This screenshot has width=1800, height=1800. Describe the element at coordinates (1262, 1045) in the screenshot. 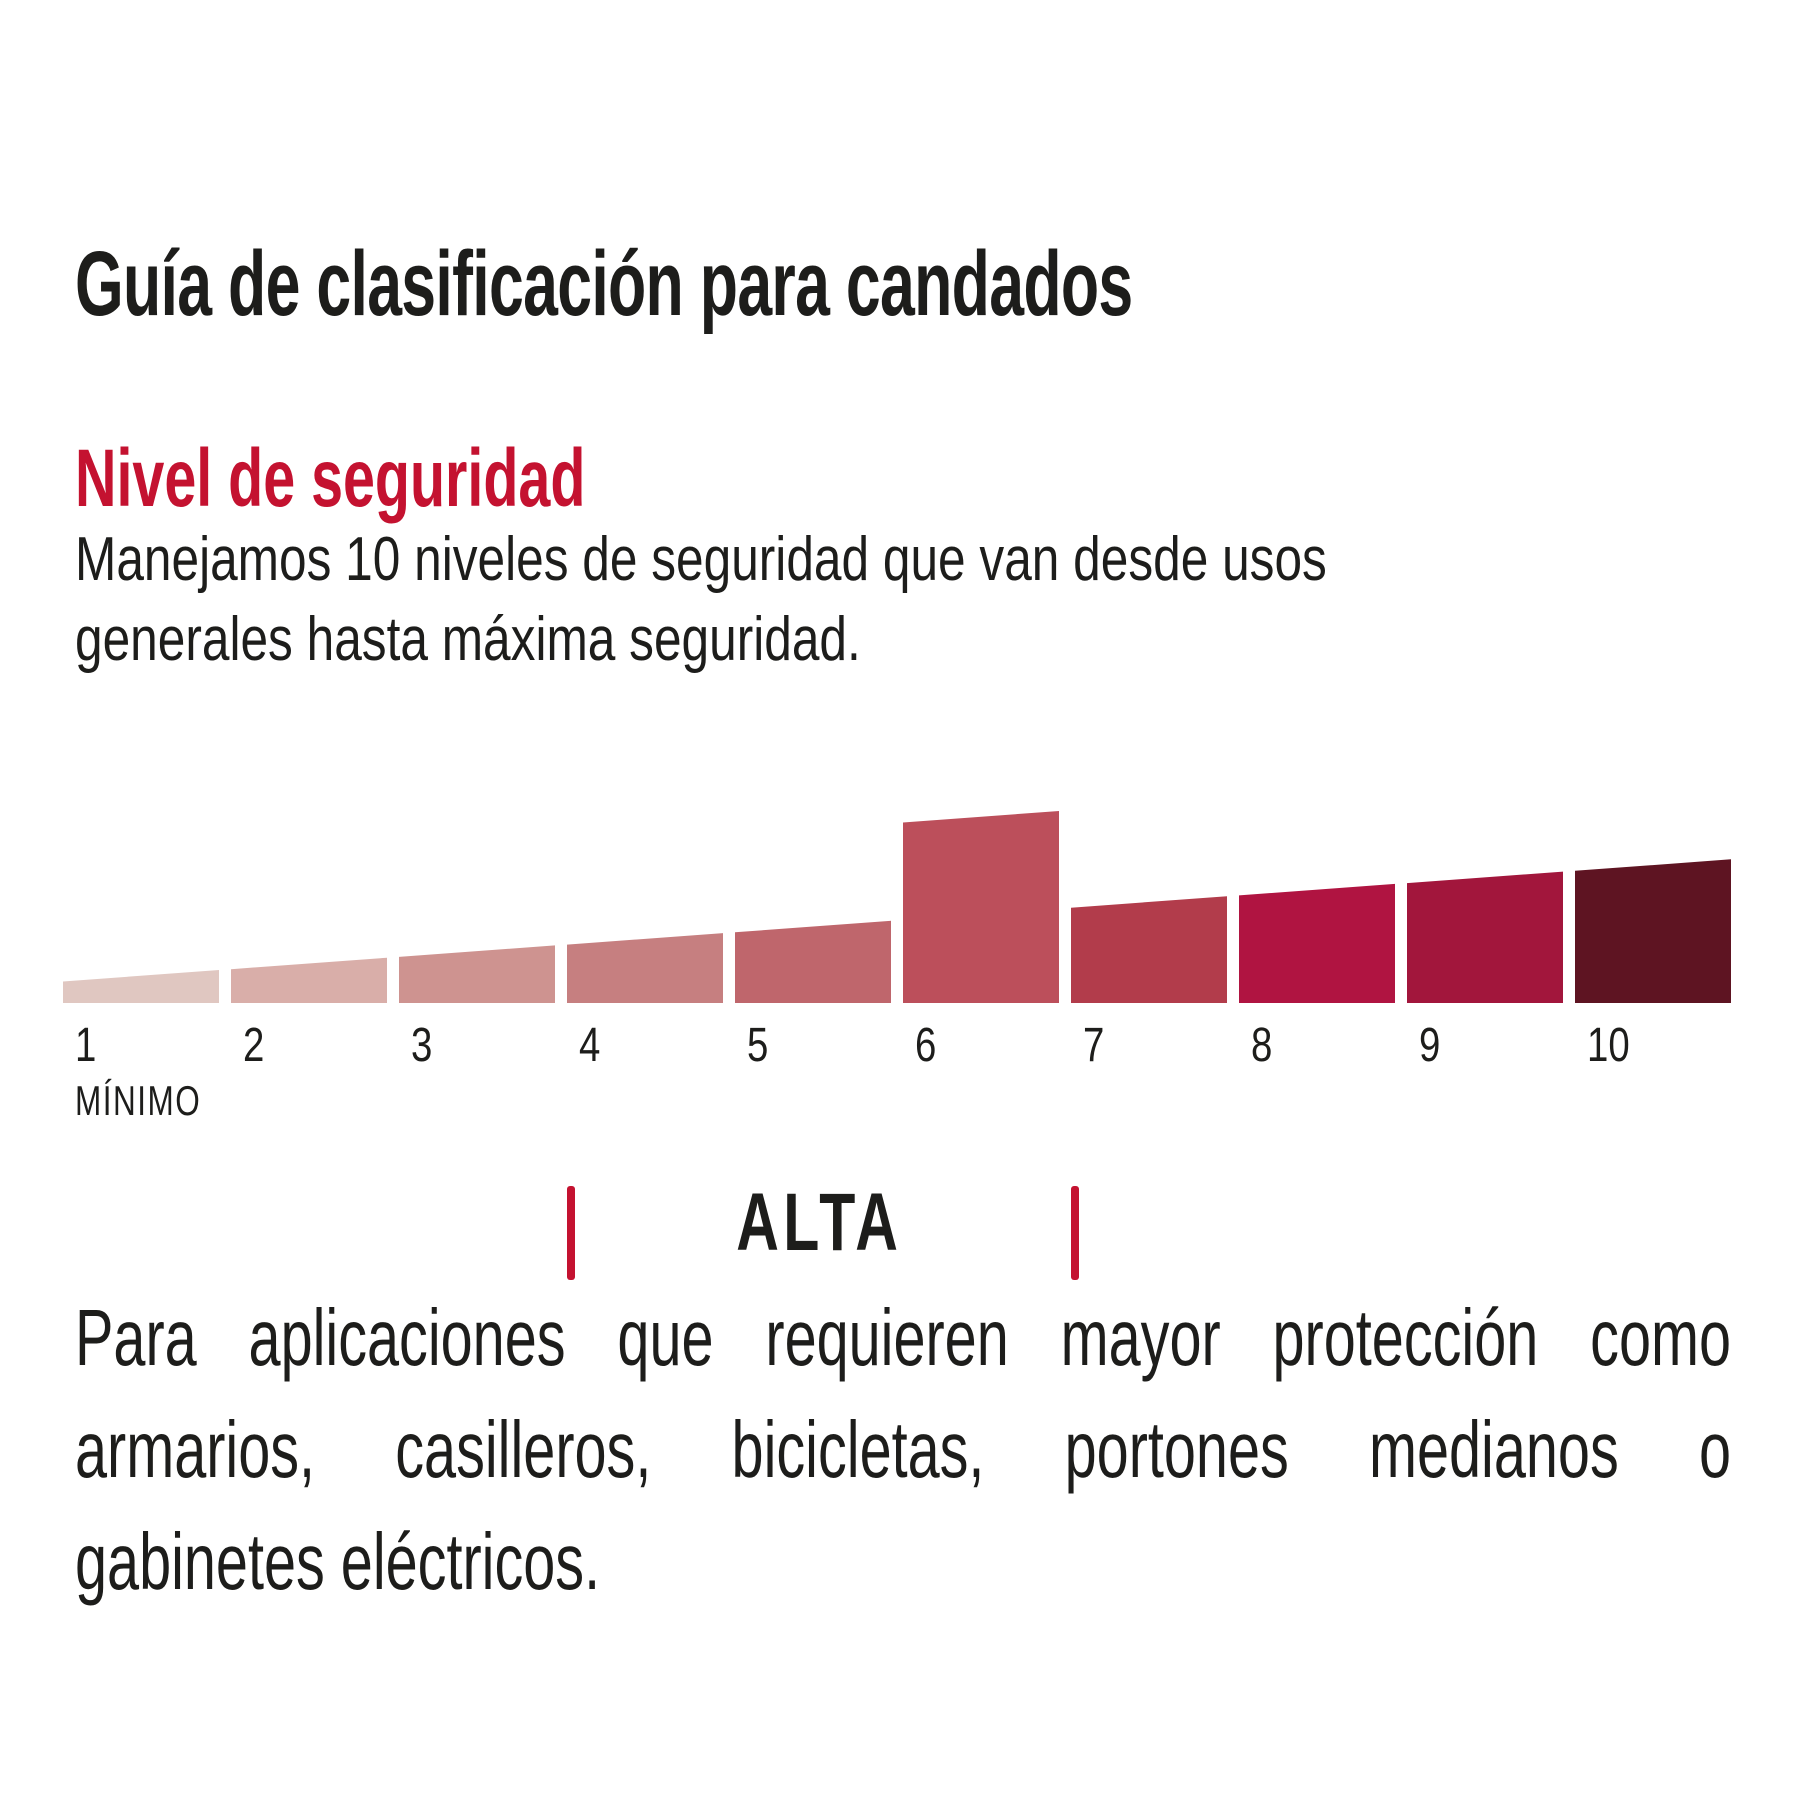

I see `level-label-8: 8` at that location.